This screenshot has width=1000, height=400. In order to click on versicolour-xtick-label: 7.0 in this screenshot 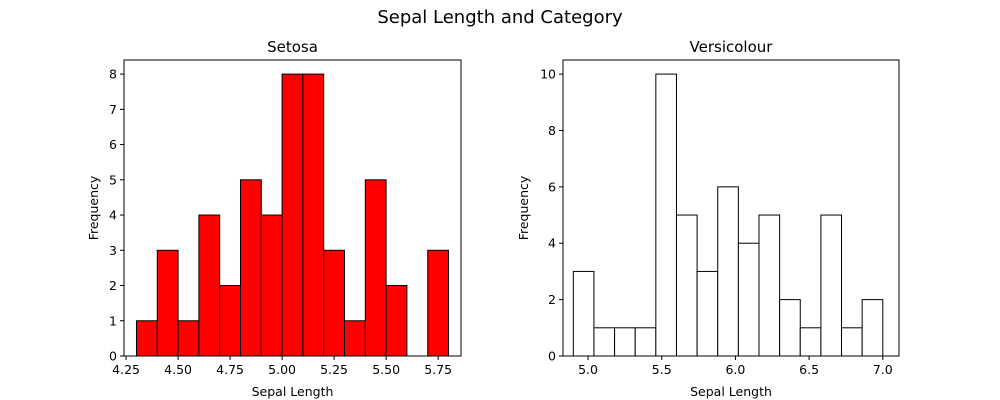, I will do `click(883, 369)`.